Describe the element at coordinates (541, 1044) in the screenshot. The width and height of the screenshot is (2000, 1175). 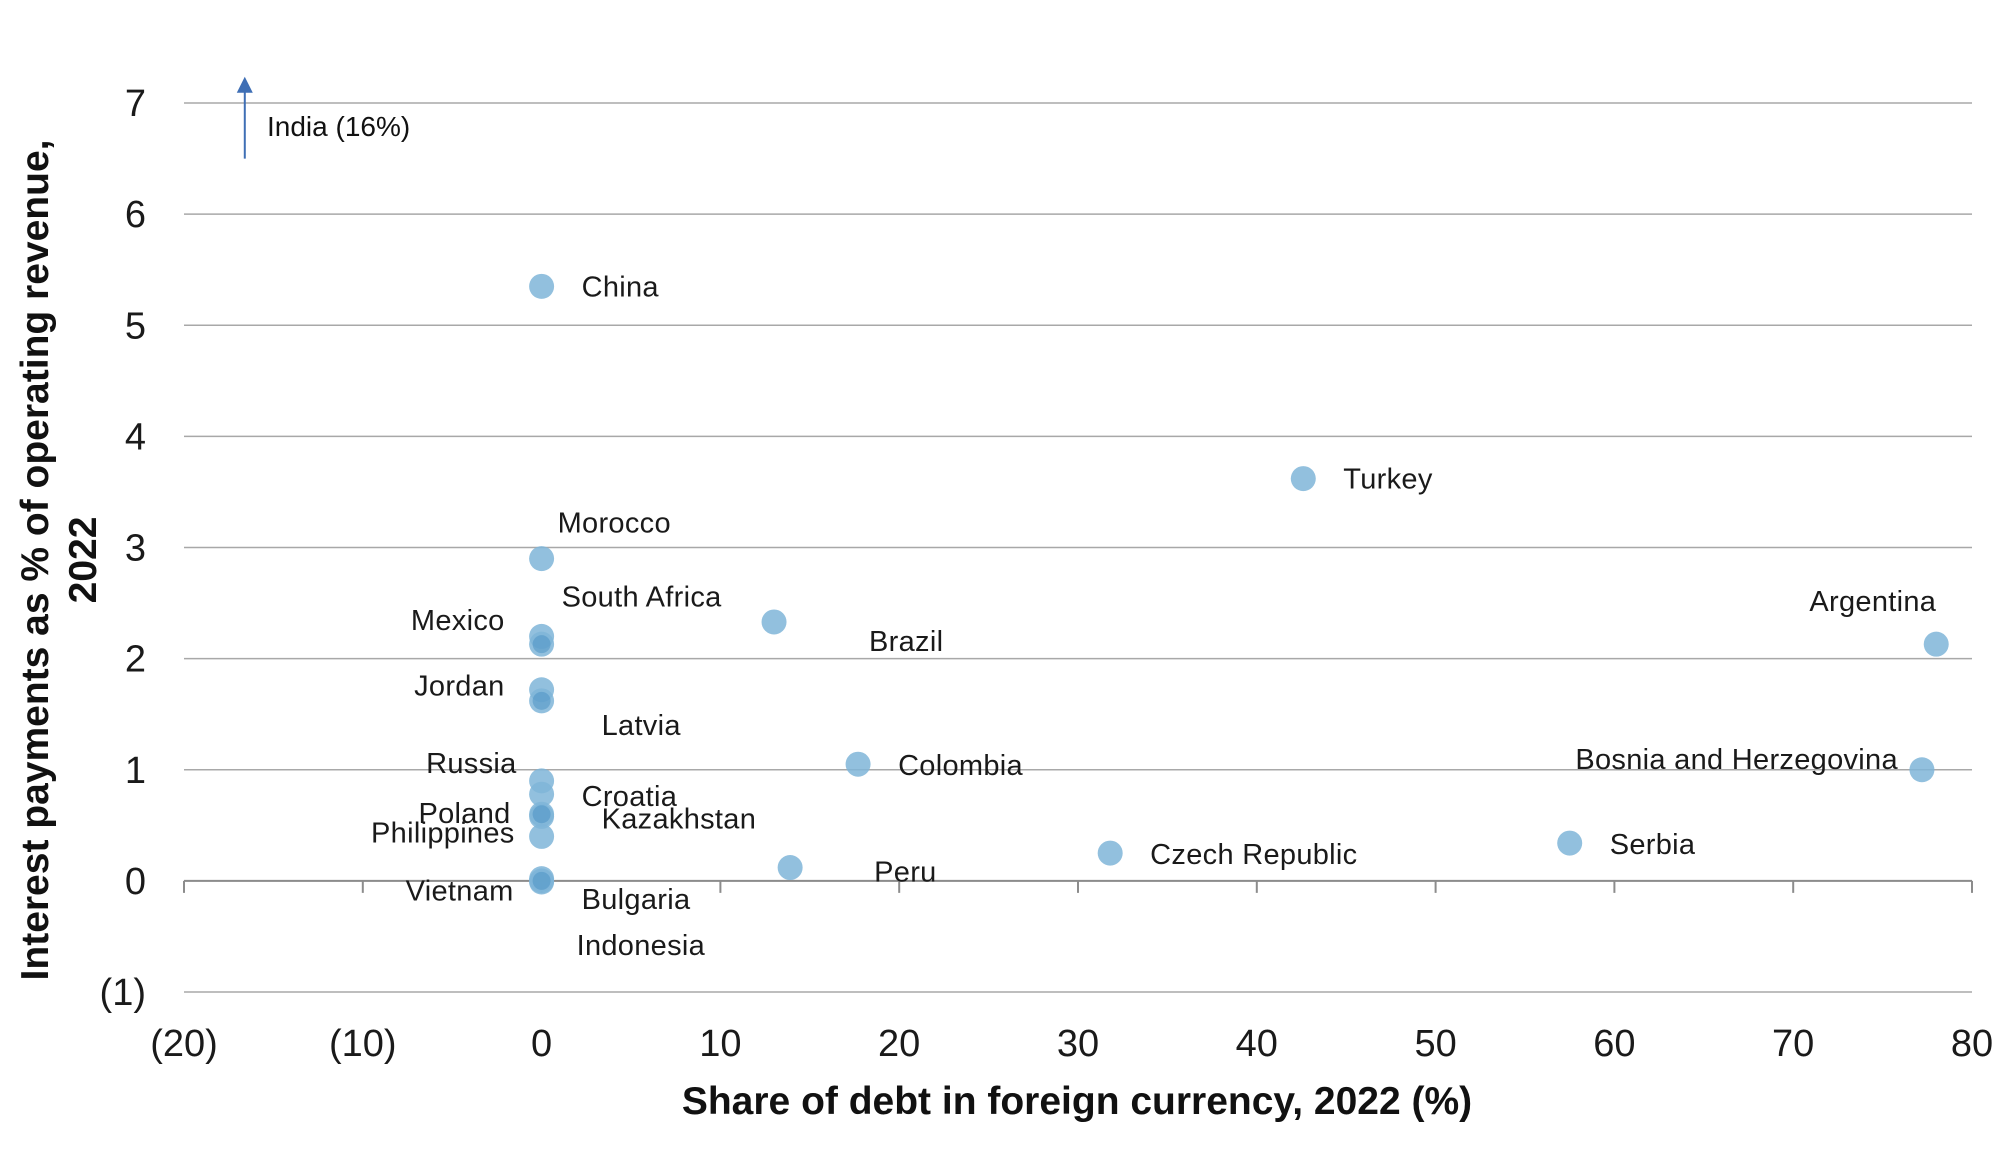
I see `x-tick-label: 0` at that location.